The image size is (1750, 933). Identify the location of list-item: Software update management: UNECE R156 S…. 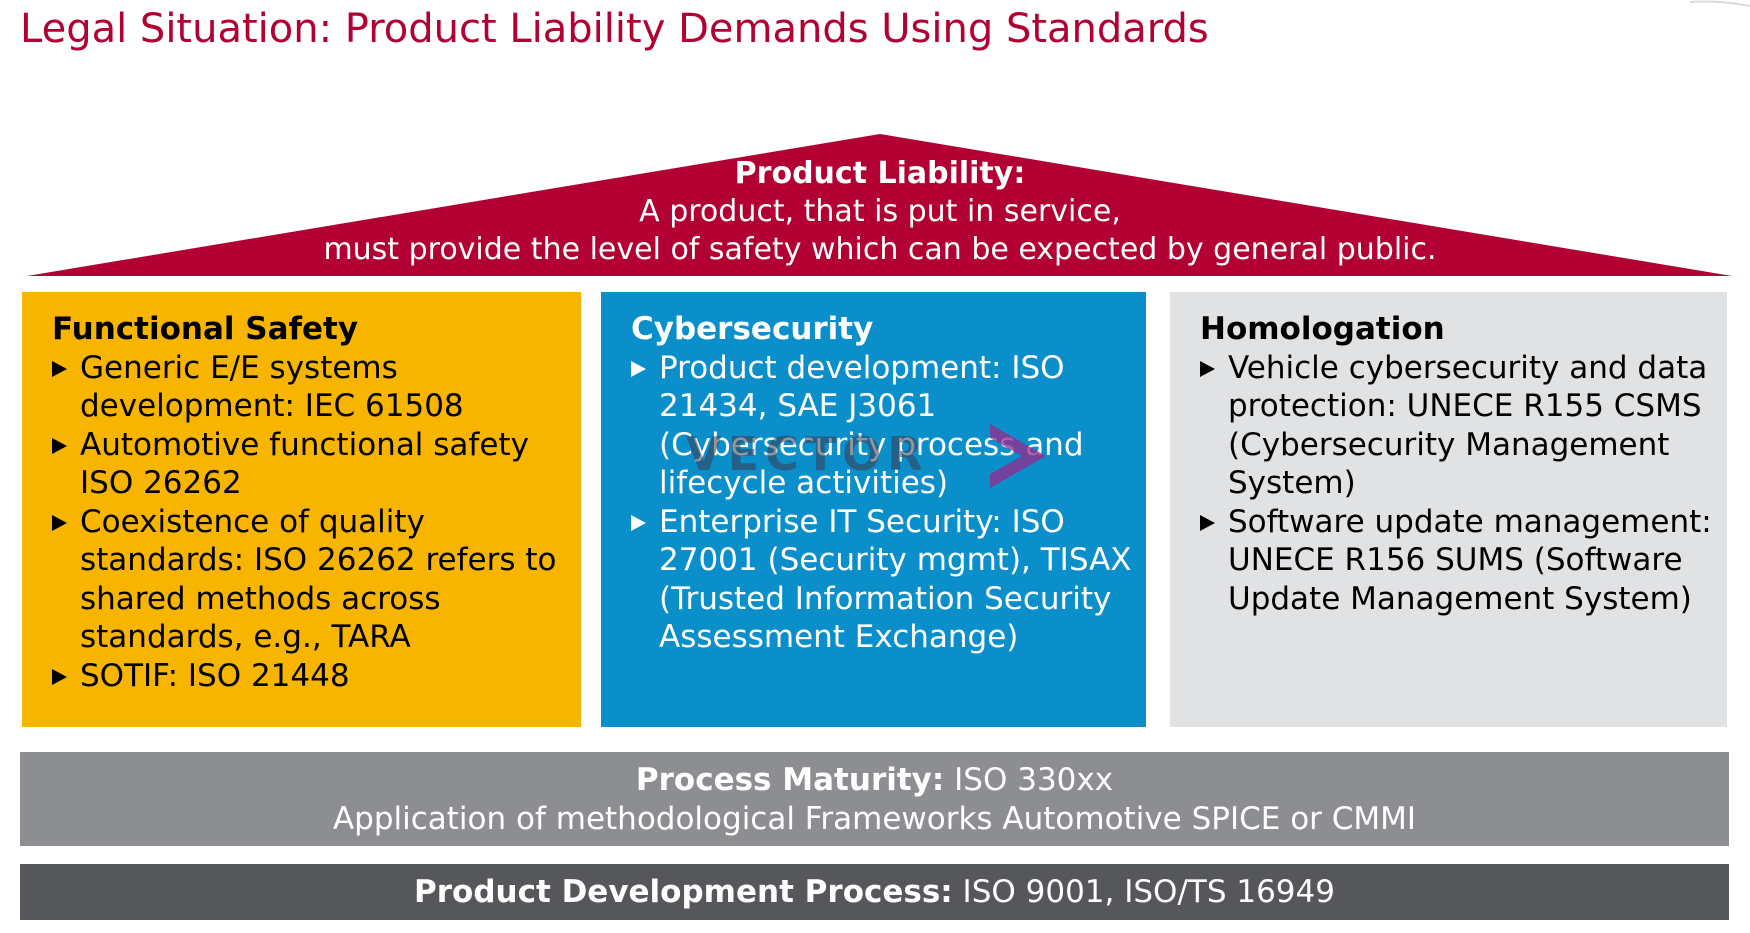
(1463, 561).